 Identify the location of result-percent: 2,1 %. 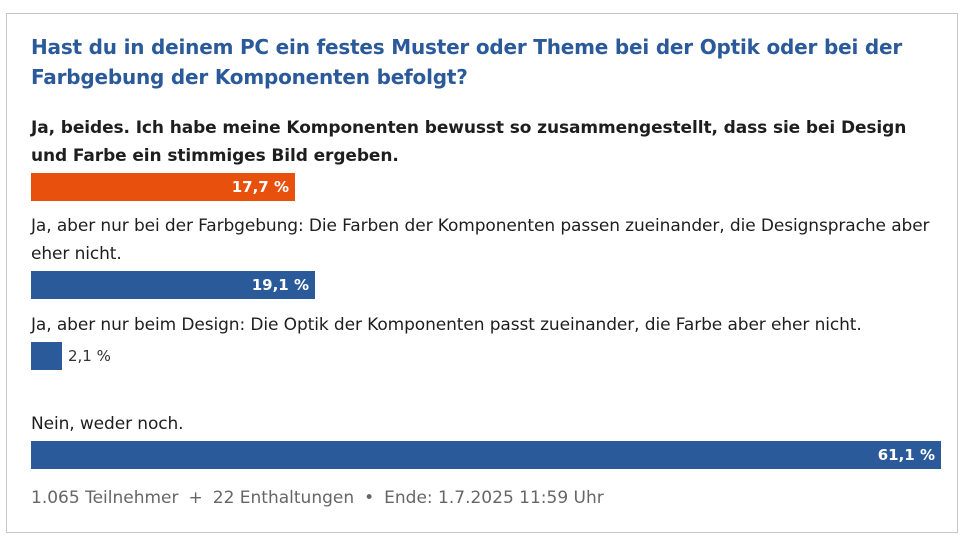
(89, 356).